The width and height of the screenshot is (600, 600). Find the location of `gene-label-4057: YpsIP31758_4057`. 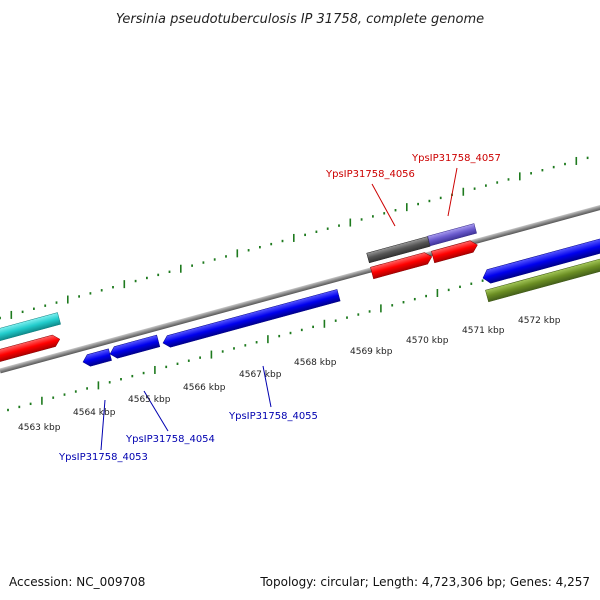

gene-label-4057: YpsIP31758_4057 is located at coordinates (456, 158).